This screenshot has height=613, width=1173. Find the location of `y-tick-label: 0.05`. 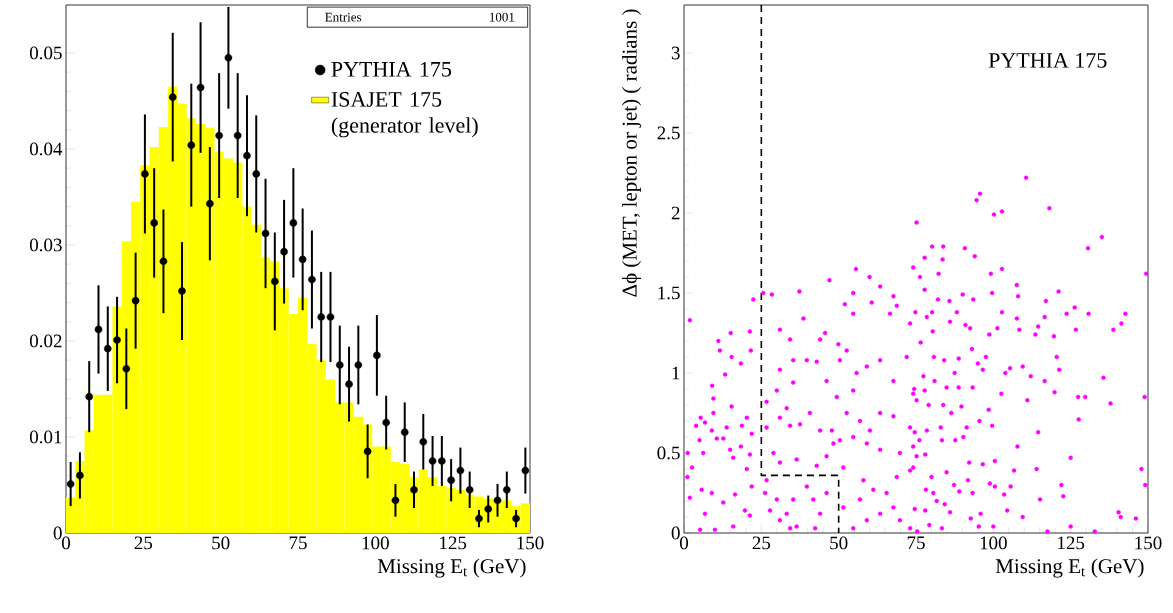

y-tick-label: 0.05 is located at coordinates (45, 53).